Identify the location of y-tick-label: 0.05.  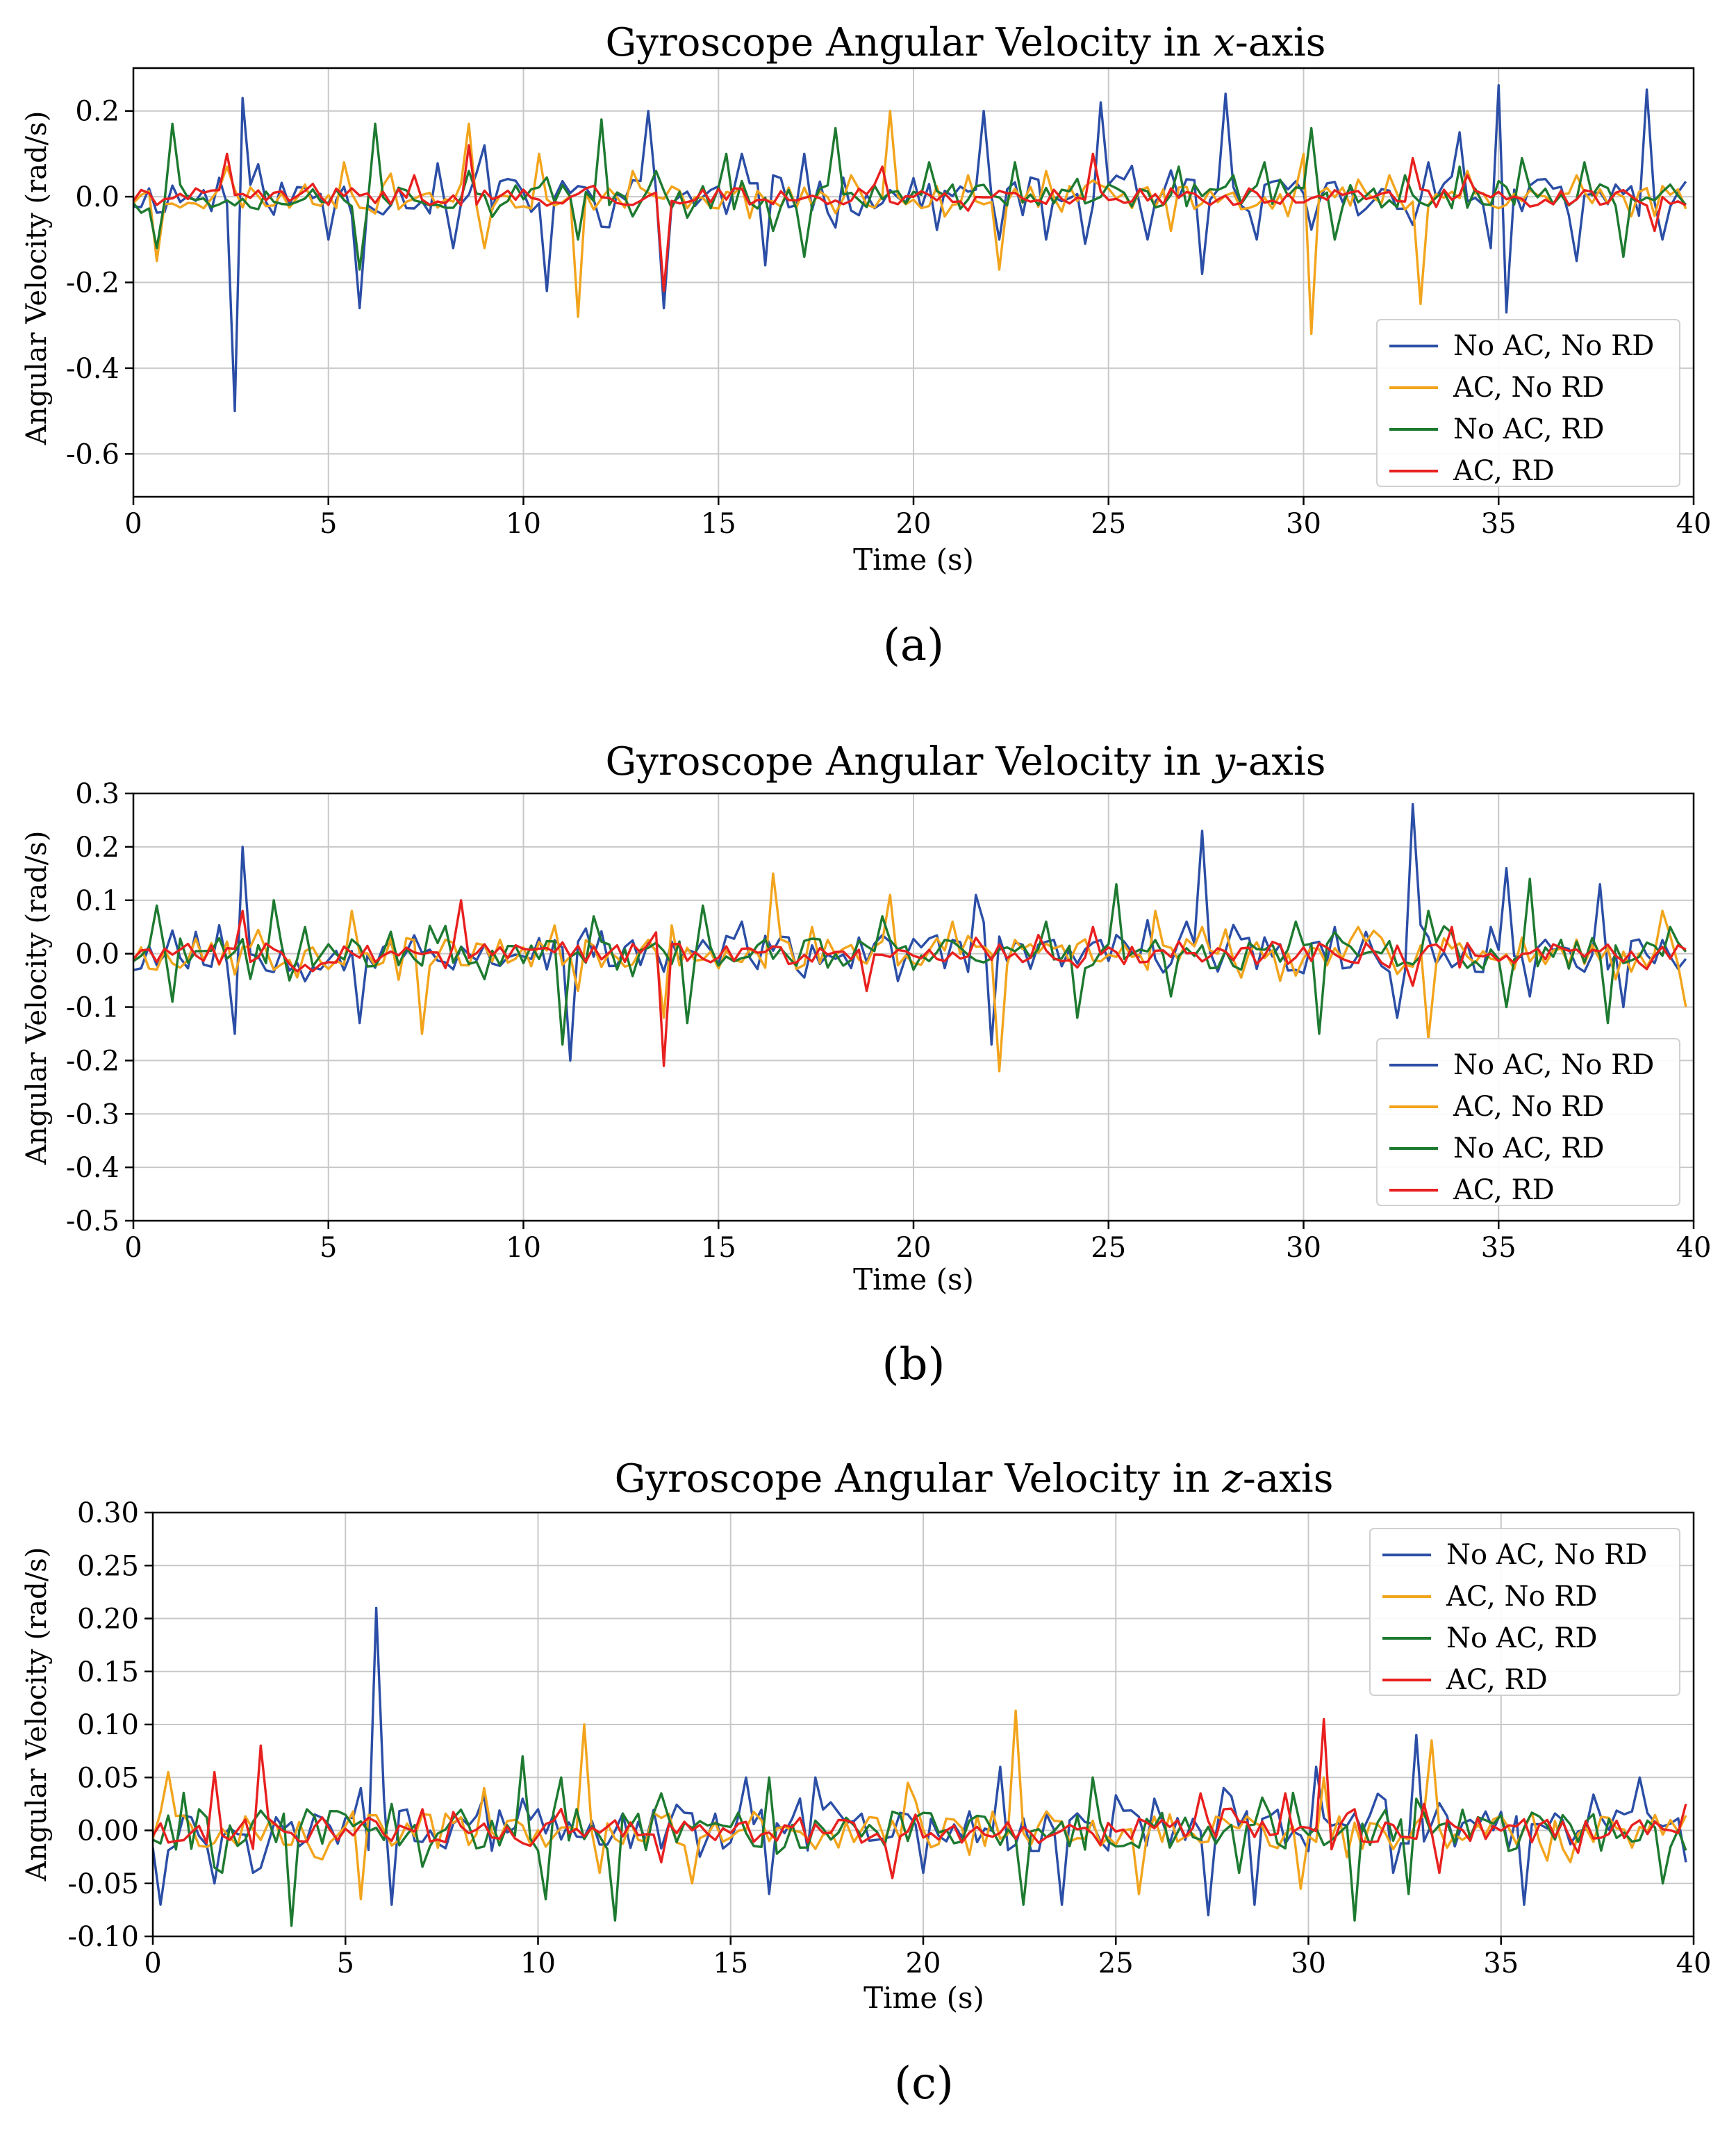
(108, 1778).